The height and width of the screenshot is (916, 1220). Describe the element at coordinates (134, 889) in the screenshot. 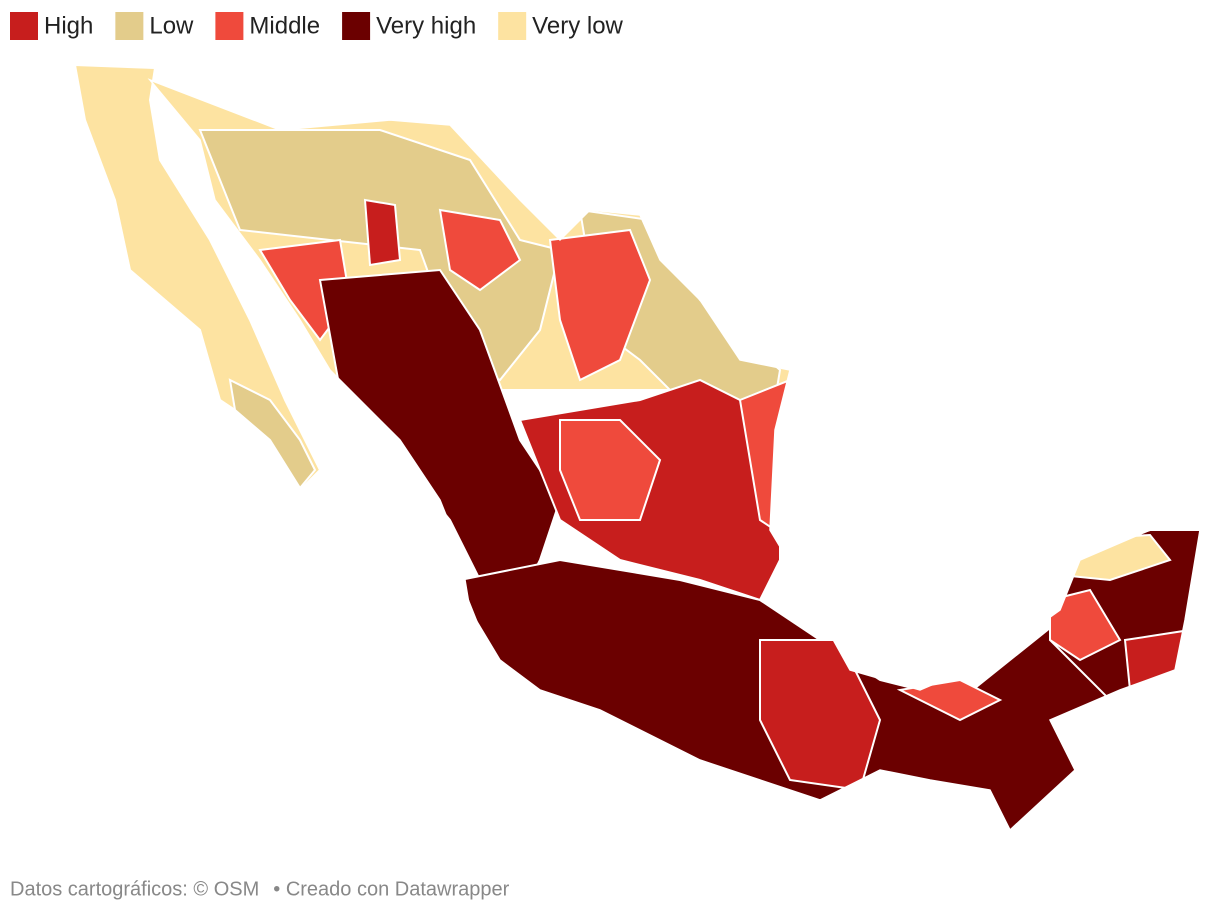

I see `footer-credit: Datos cartográficos: © OSM` at that location.